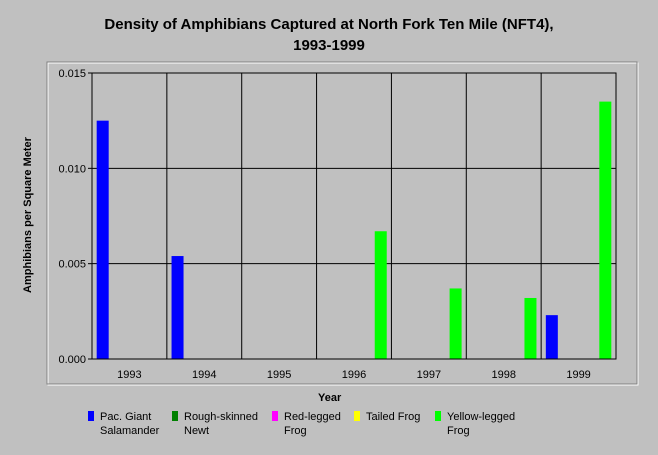 This screenshot has width=658, height=455. Describe the element at coordinates (221, 417) in the screenshot. I see `legend-label-line: Rough-skinned` at that location.